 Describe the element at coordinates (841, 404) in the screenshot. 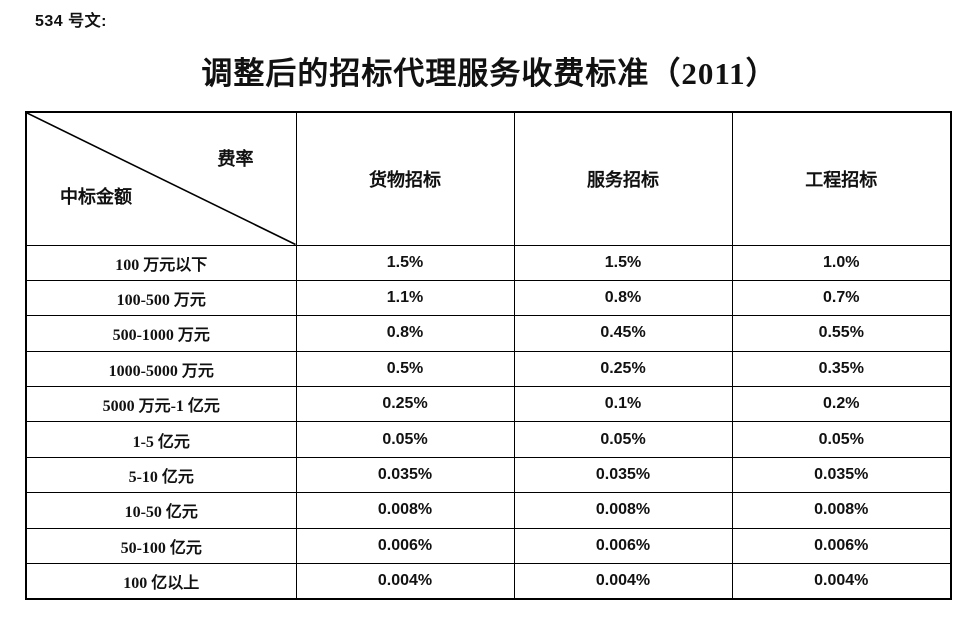

I see `rate-cell: 0.2%` at that location.